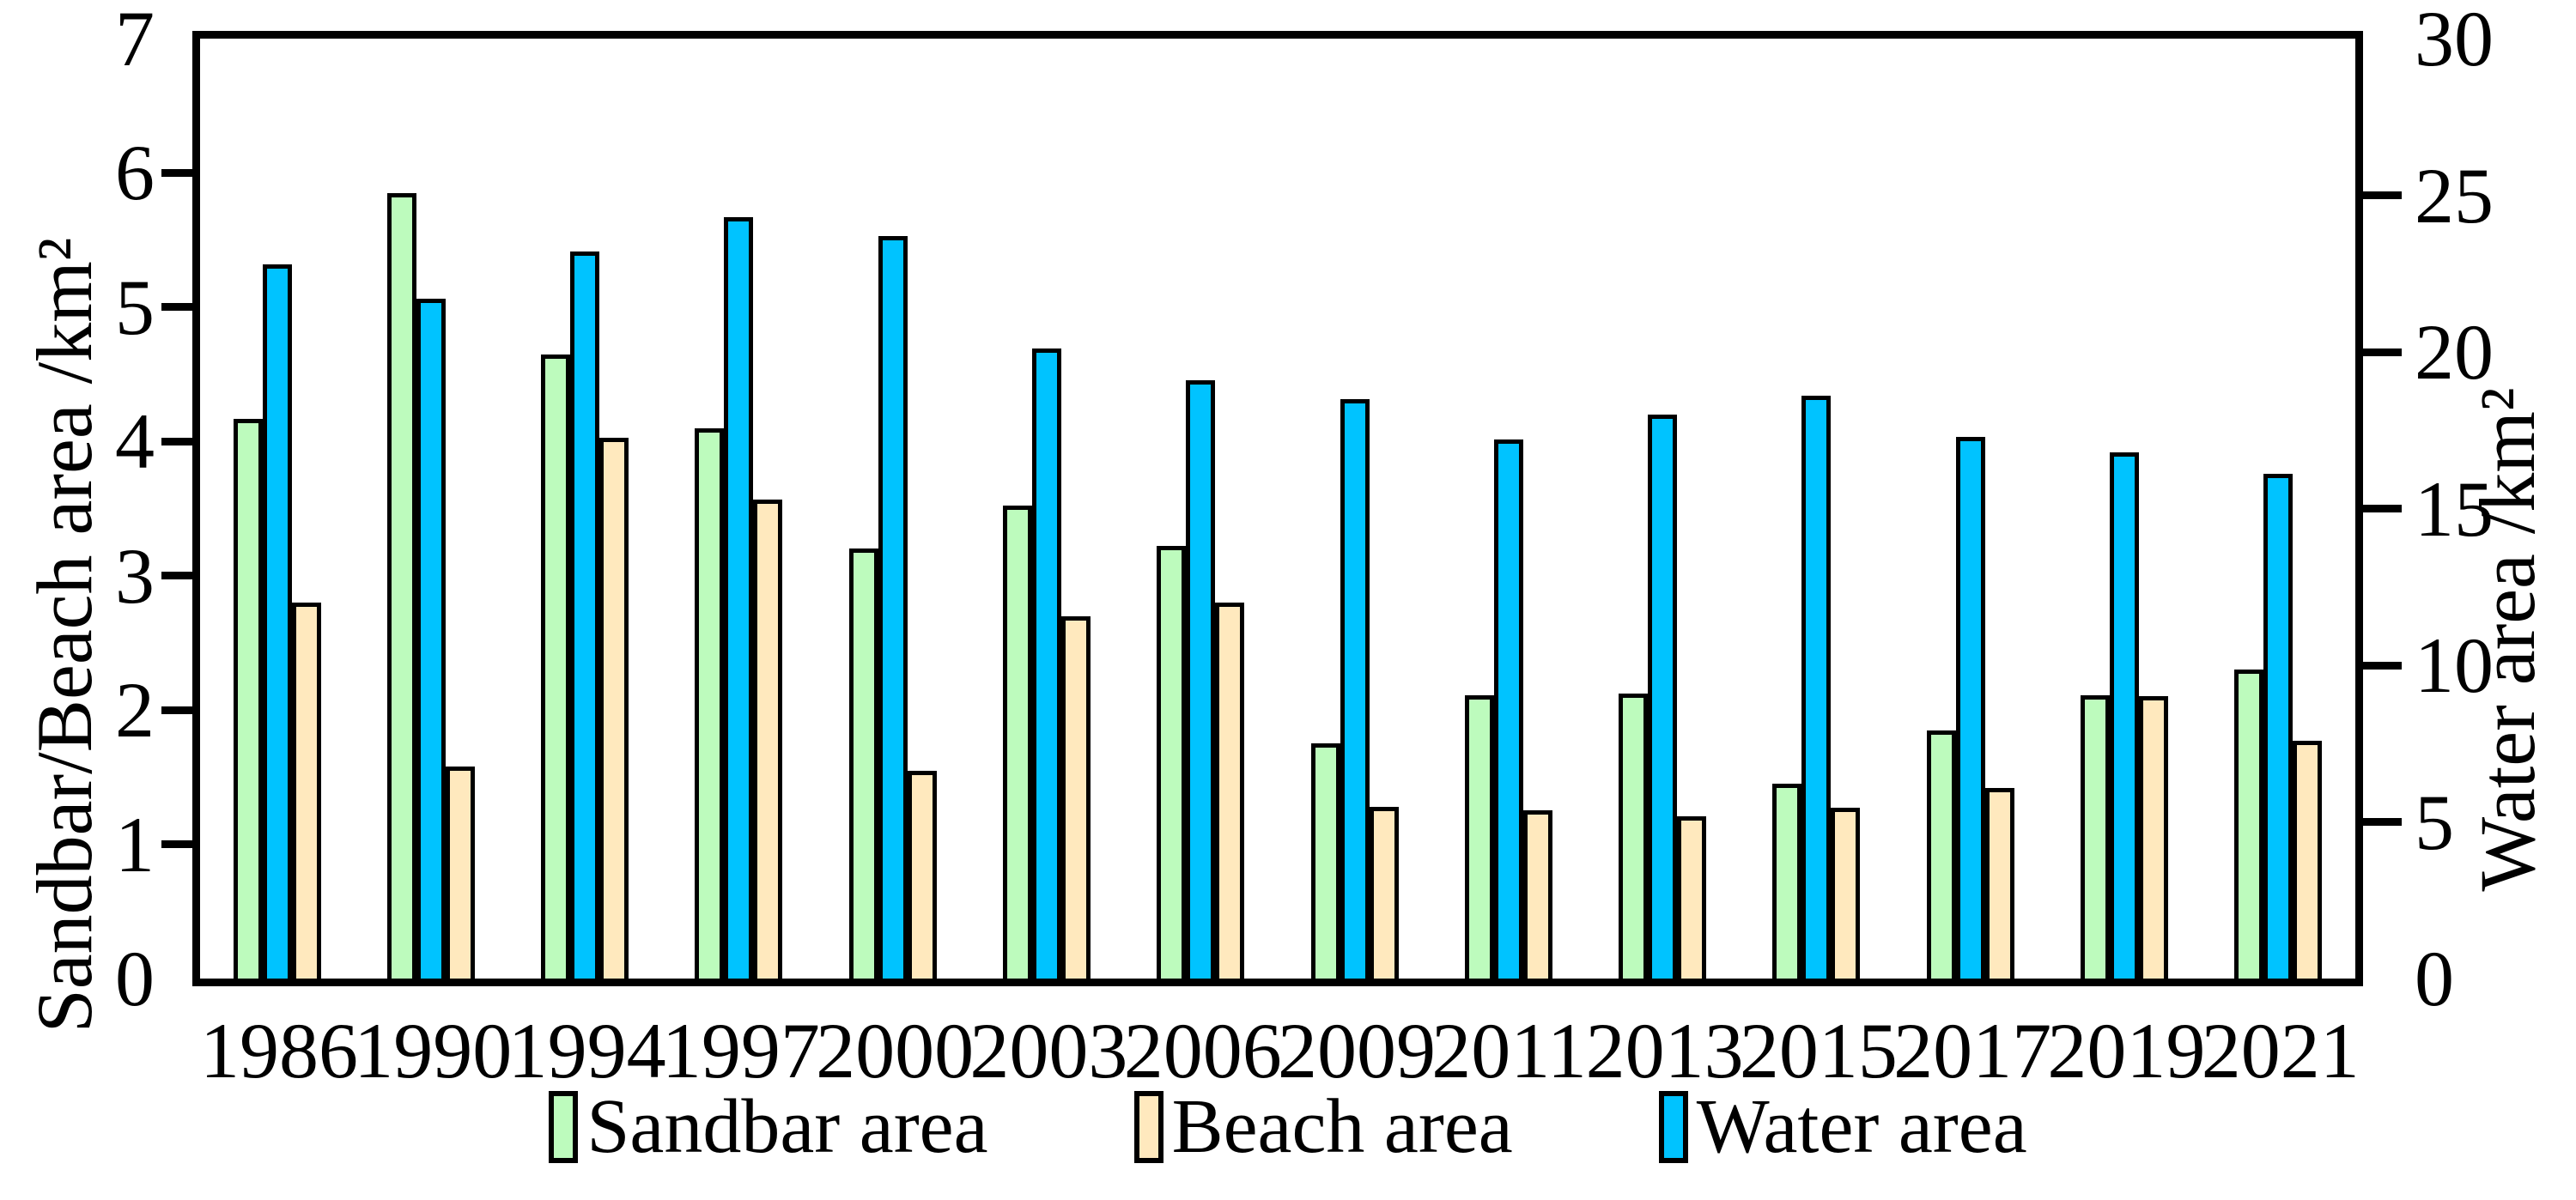  I want to click on bar-sandbar-area-1997, so click(710, 703).